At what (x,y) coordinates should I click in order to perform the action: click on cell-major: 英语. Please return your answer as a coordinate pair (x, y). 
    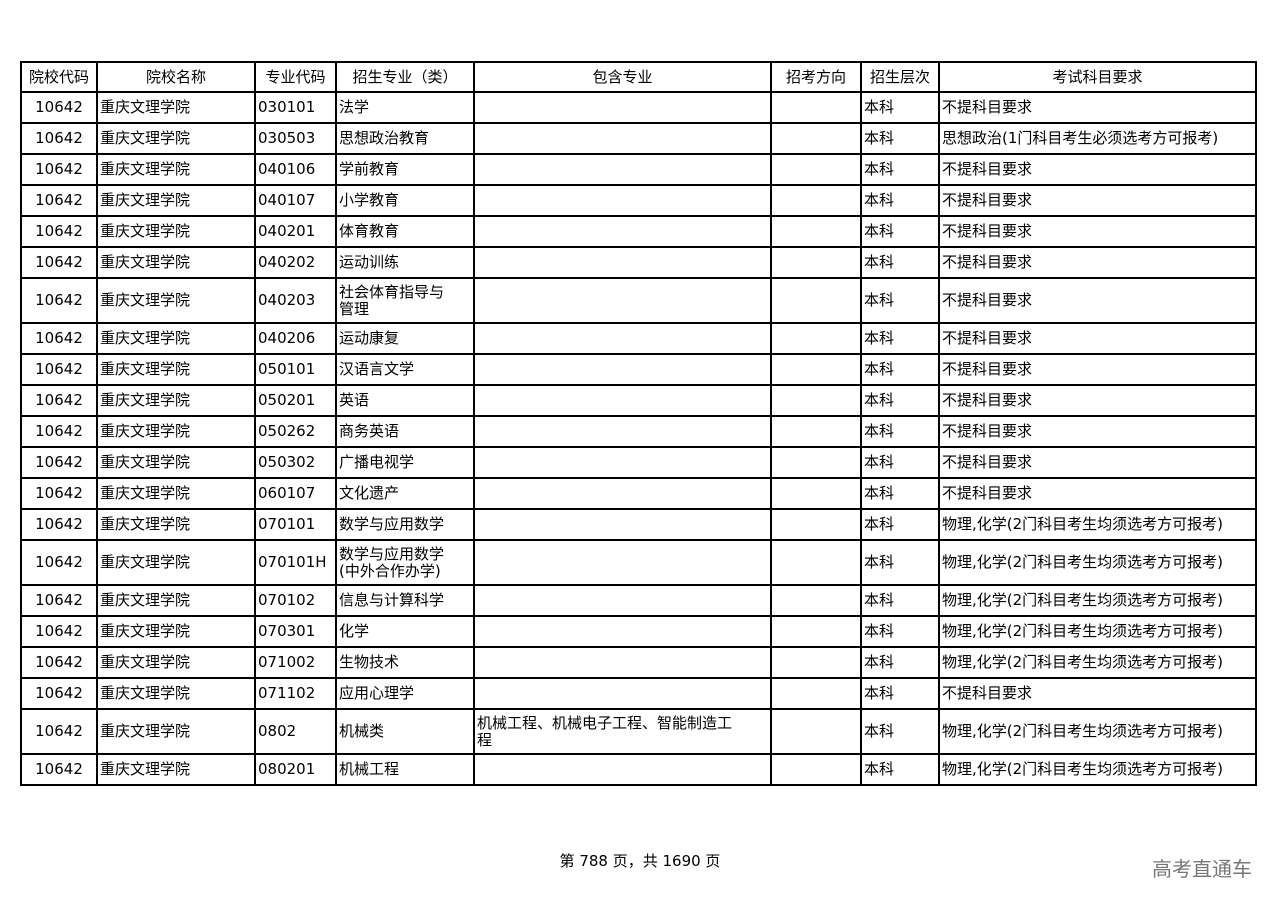
    Looking at the image, I should click on (405, 400).